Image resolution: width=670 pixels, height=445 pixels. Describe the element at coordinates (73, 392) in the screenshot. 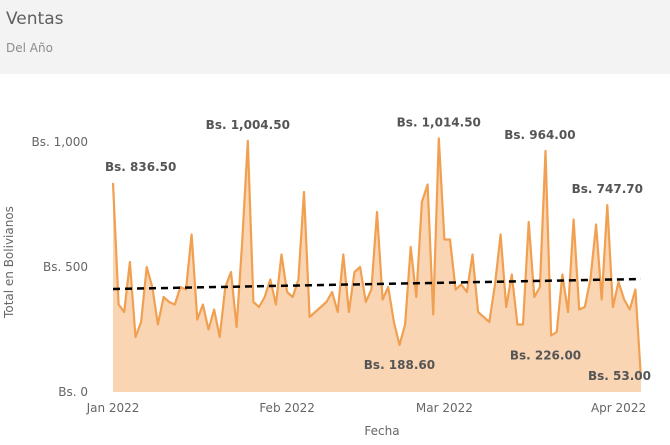

I see `y-tick-label: Bs. 0` at that location.